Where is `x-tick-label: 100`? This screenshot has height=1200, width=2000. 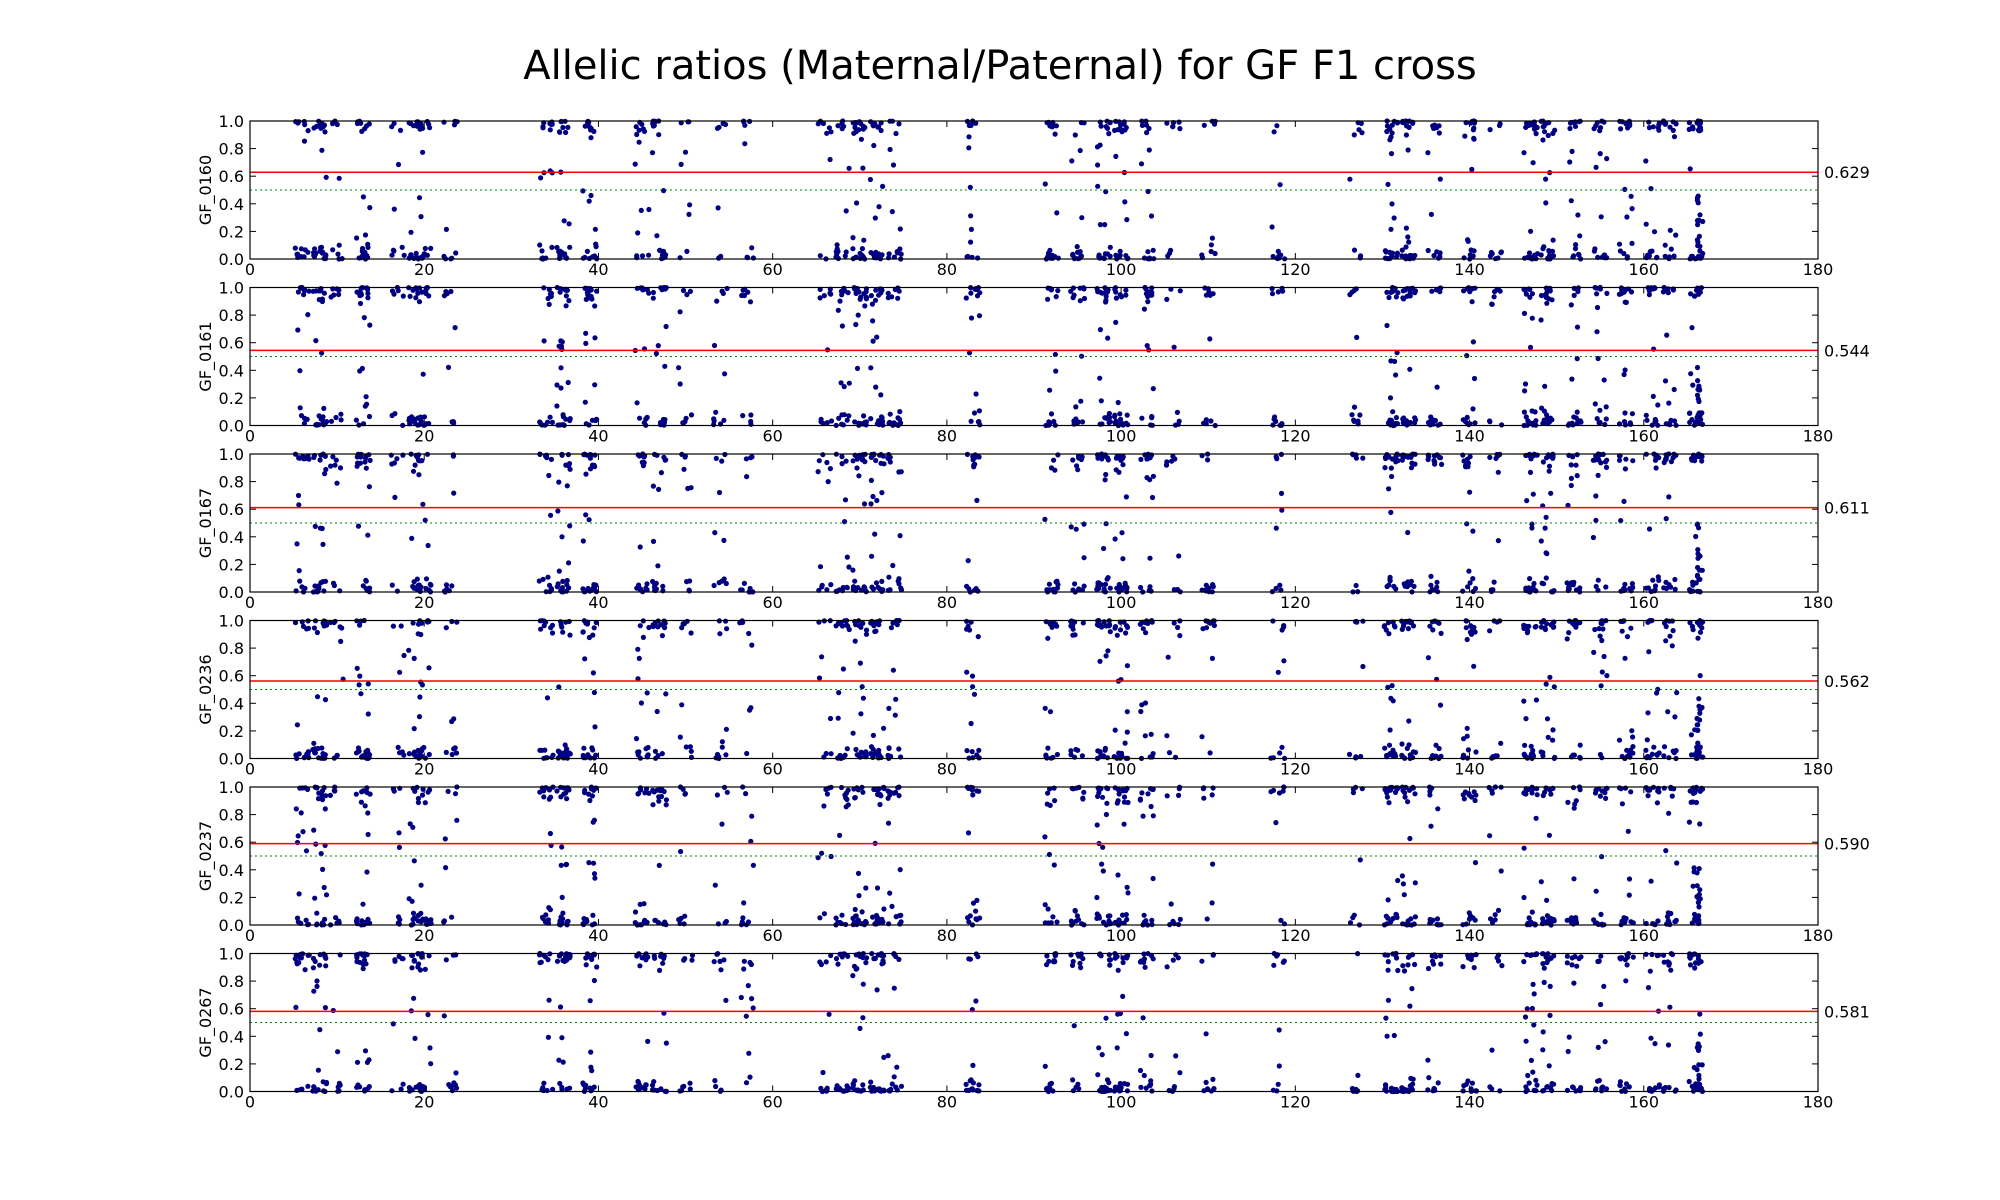 x-tick-label: 100 is located at coordinates (1121, 1102).